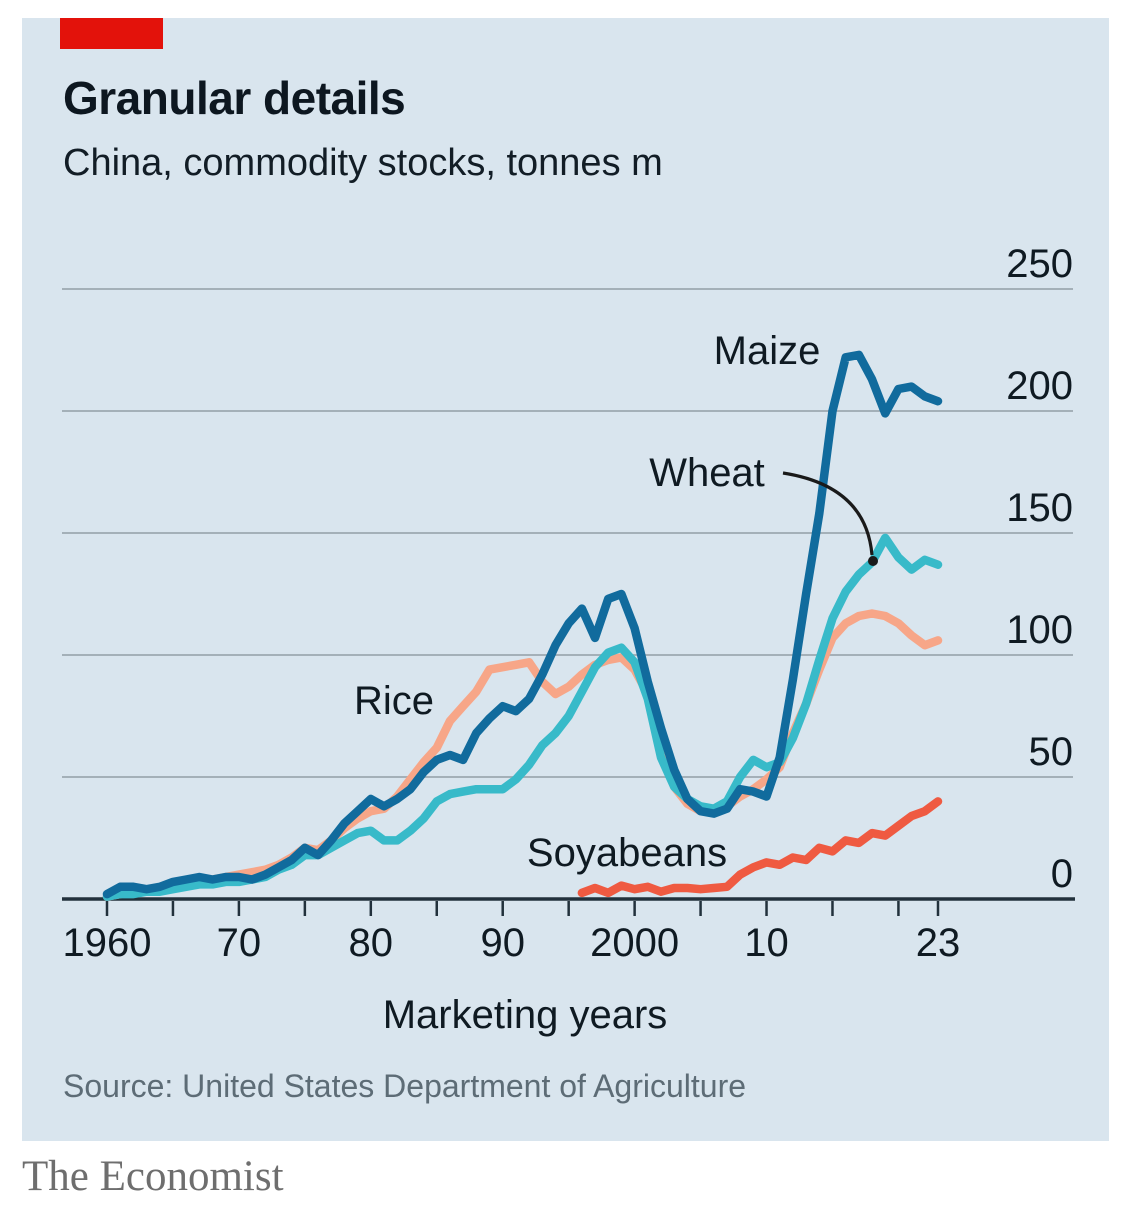 This screenshot has height=1214, width=1130. Describe the element at coordinates (153, 1176) in the screenshot. I see `economist-wordmark: The Economist` at that location.